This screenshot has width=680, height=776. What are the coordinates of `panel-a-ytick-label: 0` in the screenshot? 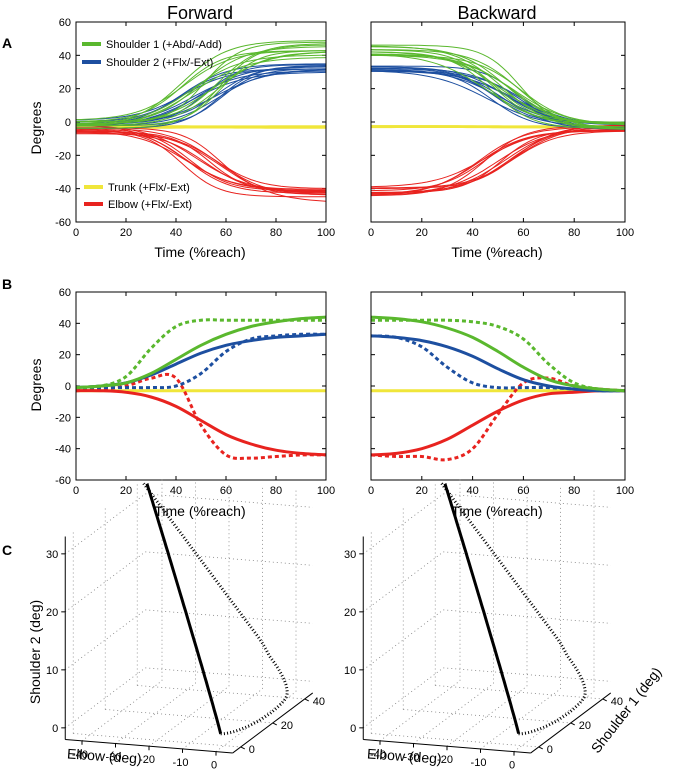 It's located at (68, 123).